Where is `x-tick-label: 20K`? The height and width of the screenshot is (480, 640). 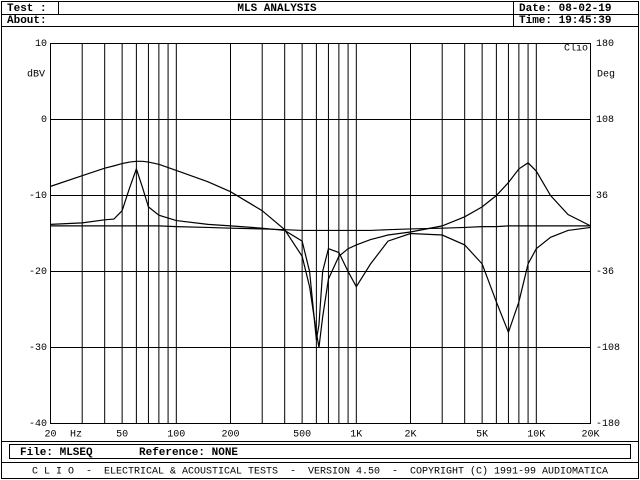 x-tick-label: 20K is located at coordinates (590, 435).